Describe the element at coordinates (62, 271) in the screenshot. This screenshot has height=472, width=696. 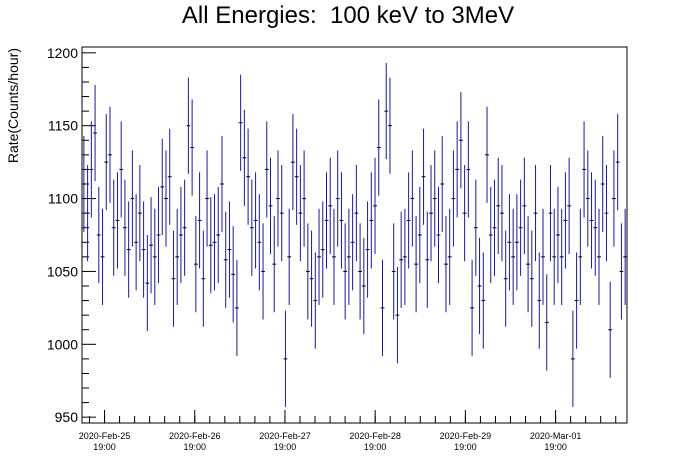
I see `y-tick-label: 1050` at that location.